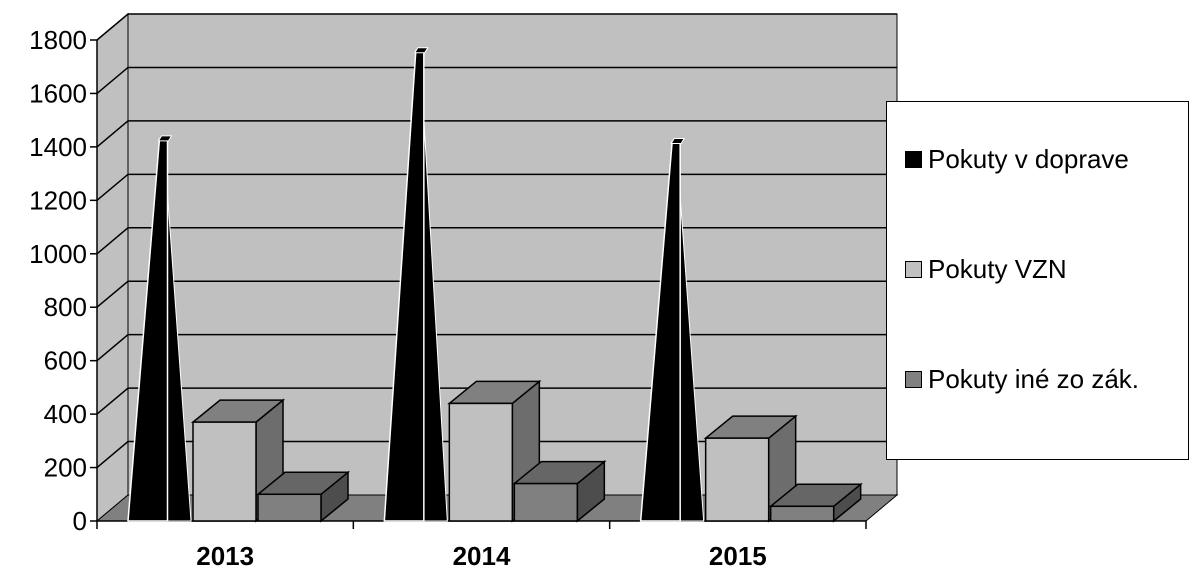 The width and height of the screenshot is (1189, 572). What do you see at coordinates (738, 556) in the screenshot?
I see `x-tick-label: 2015` at bounding box center [738, 556].